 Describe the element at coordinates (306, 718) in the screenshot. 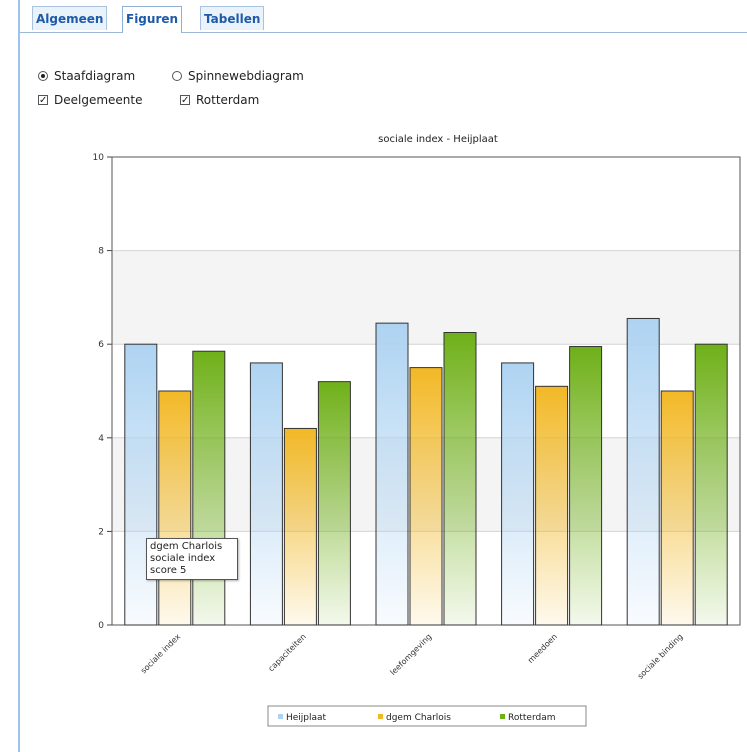

I see `legend-label: Heijplaat` at that location.